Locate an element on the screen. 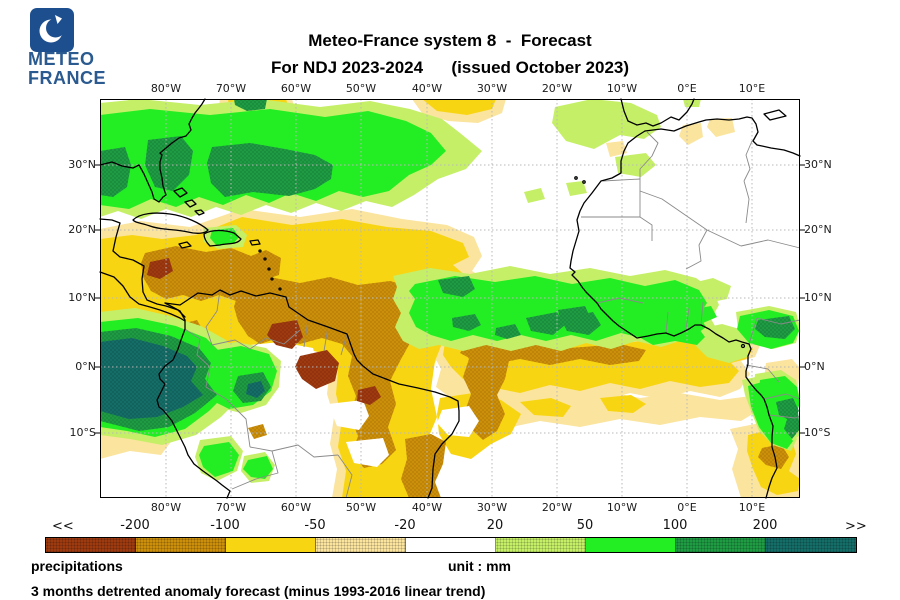 The width and height of the screenshot is (900, 600). lon-label-top: 20°W is located at coordinates (557, 88).